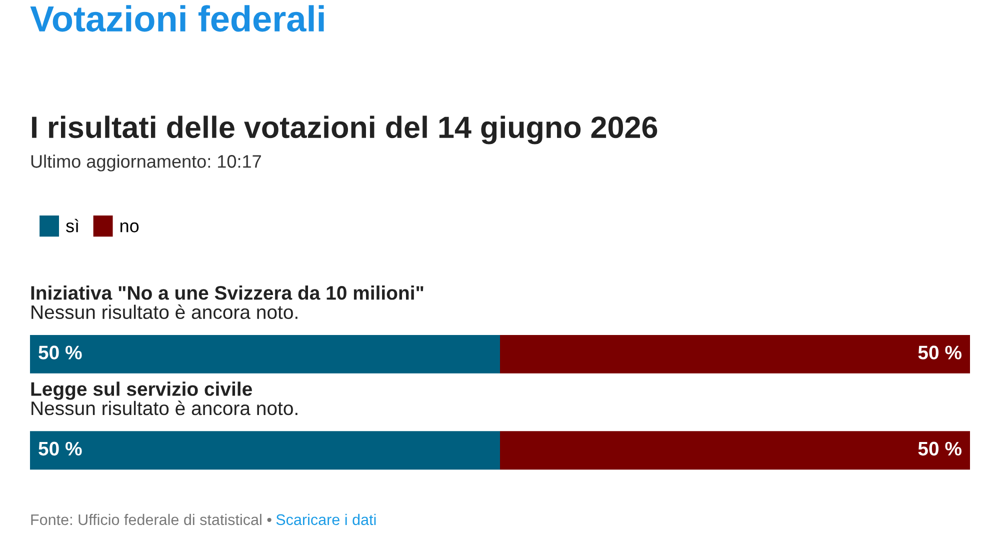 The image size is (994, 559). I want to click on text: Votazioni federali, so click(177, 18).